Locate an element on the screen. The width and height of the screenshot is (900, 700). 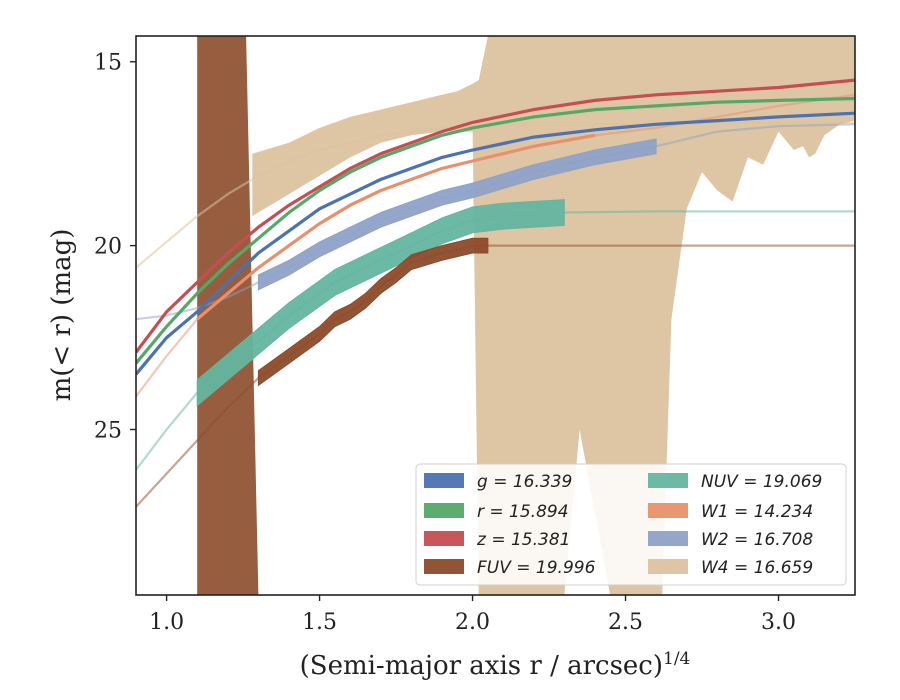
legend-label-w2: W2 = 16.708 is located at coordinates (757, 540).